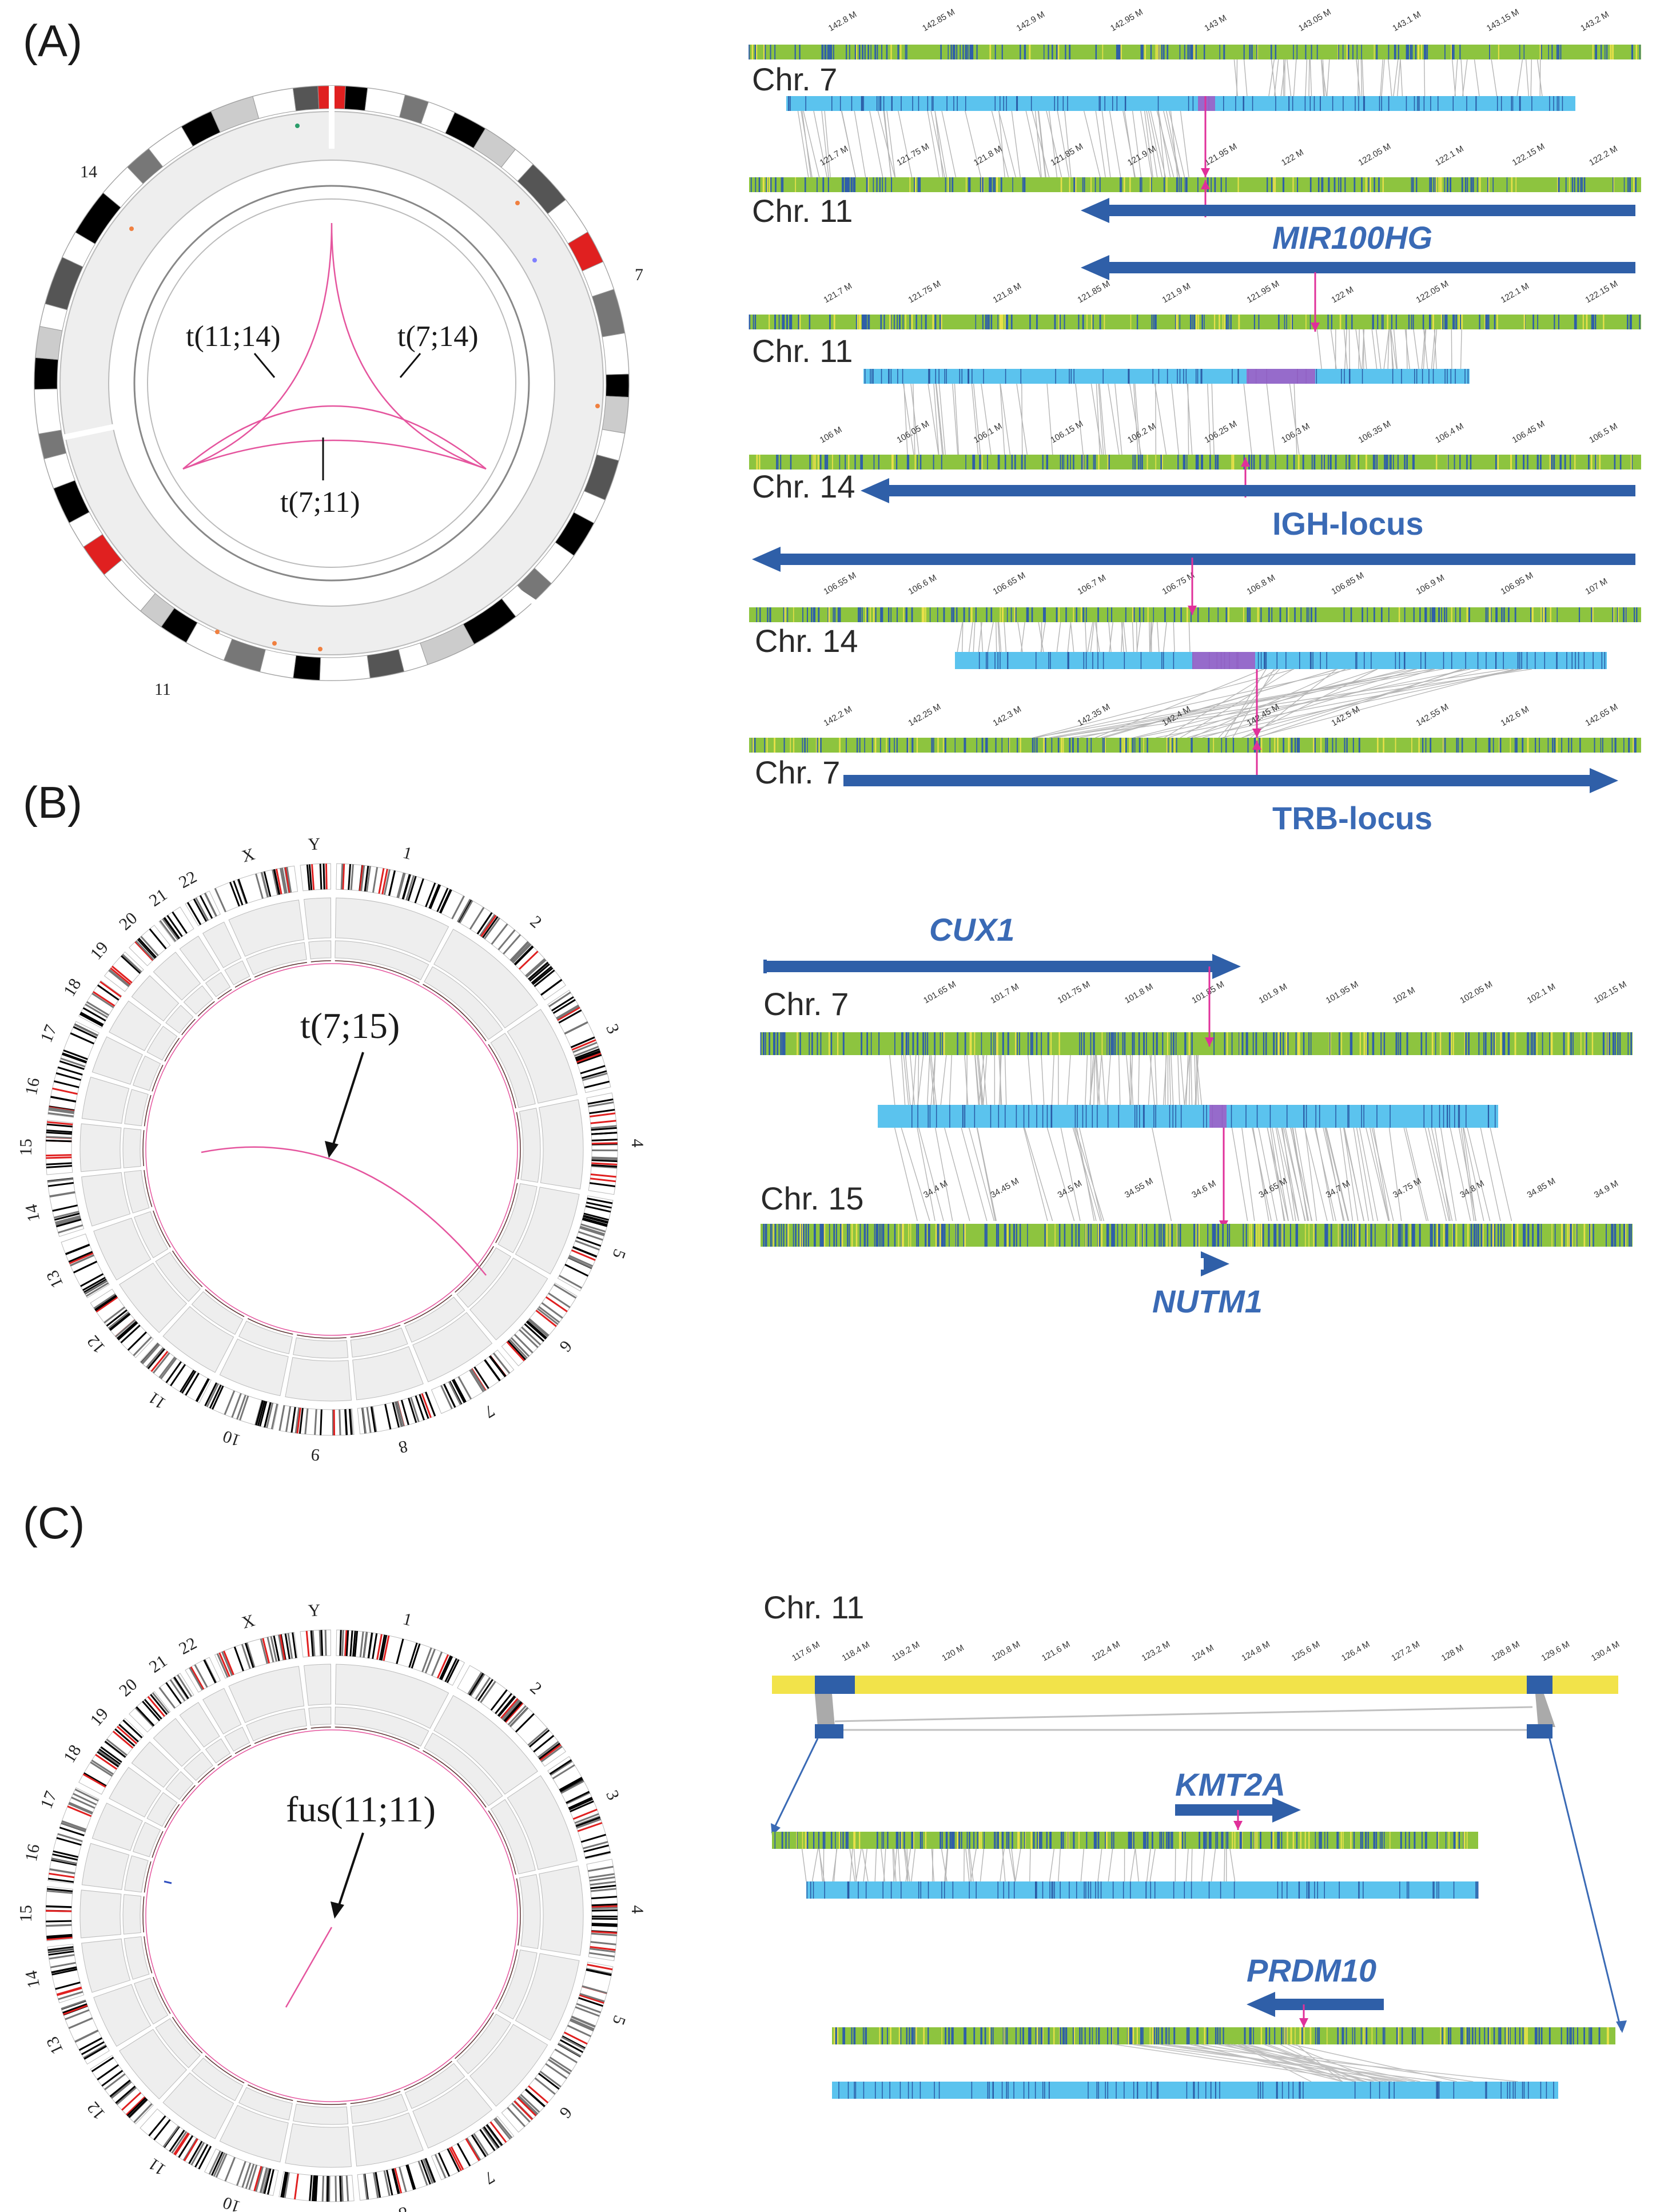 The width and height of the screenshot is (1668, 2212). What do you see at coordinates (49, 1033) in the screenshot?
I see `circos-b-chrom-label: 17` at bounding box center [49, 1033].